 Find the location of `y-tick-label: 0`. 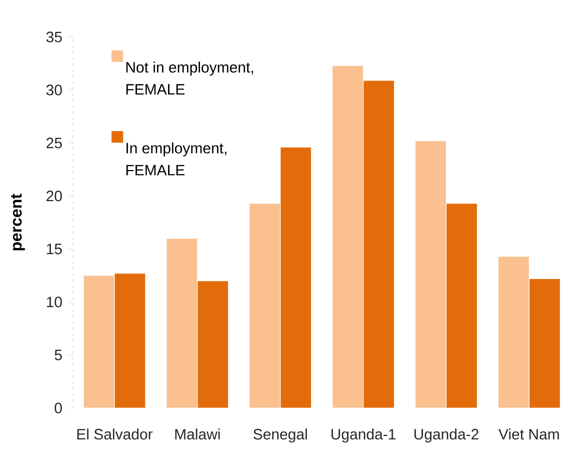

y-tick-label: 0 is located at coordinates (58, 408).